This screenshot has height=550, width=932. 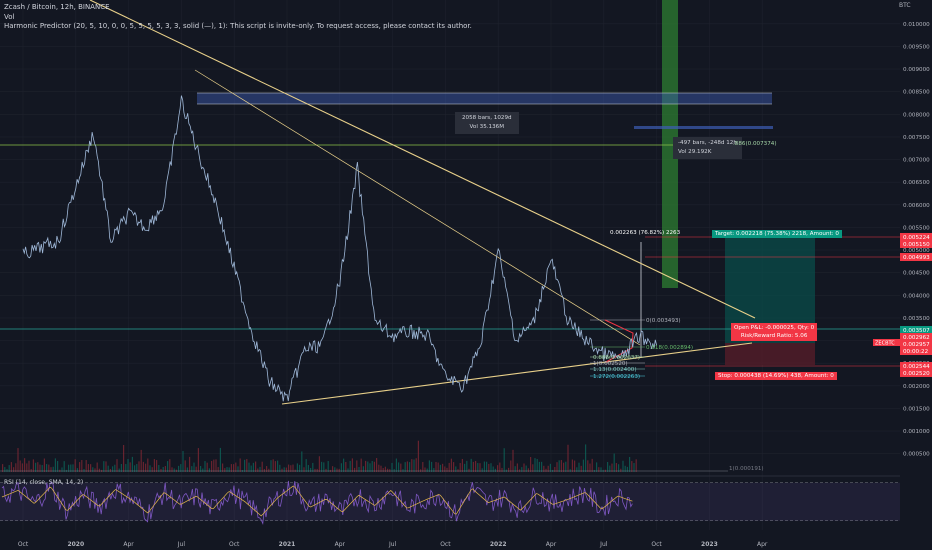 I want to click on price-tick-label: 0.008500, so click(x=916, y=93).